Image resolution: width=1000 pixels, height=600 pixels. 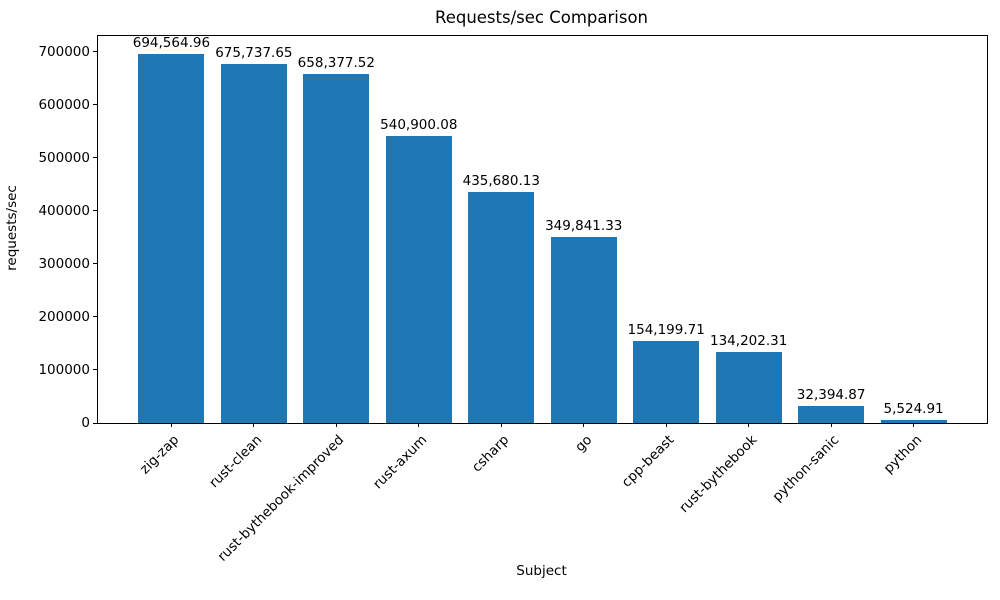 What do you see at coordinates (64, 369) in the screenshot?
I see `y-tick-label: 100000` at bounding box center [64, 369].